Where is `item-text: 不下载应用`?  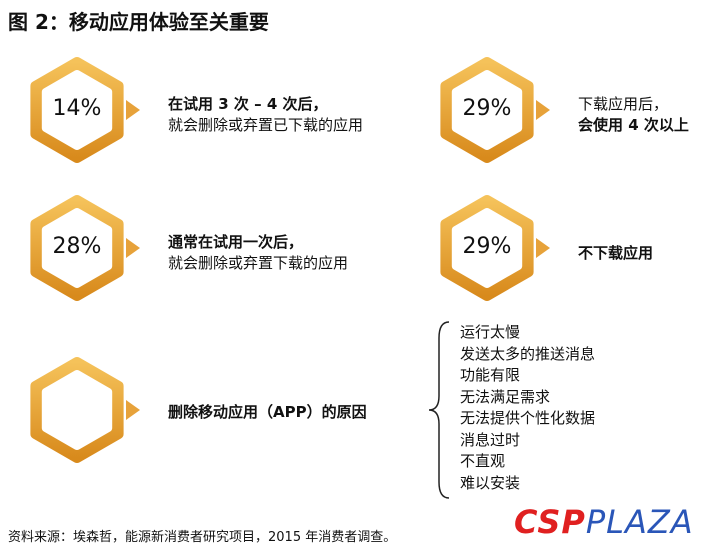 item-text: 不下载应用 is located at coordinates (615, 253).